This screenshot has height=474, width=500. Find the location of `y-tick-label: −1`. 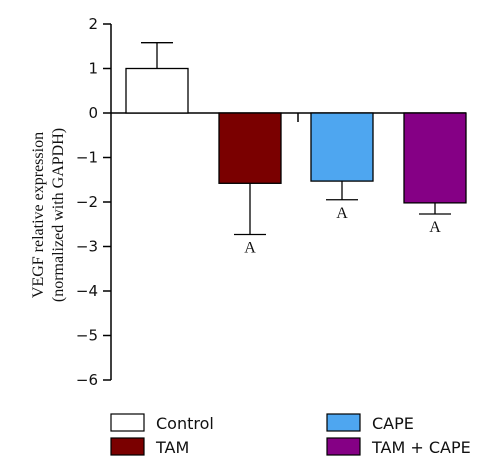

y-tick-label: −1 is located at coordinates (87, 158).